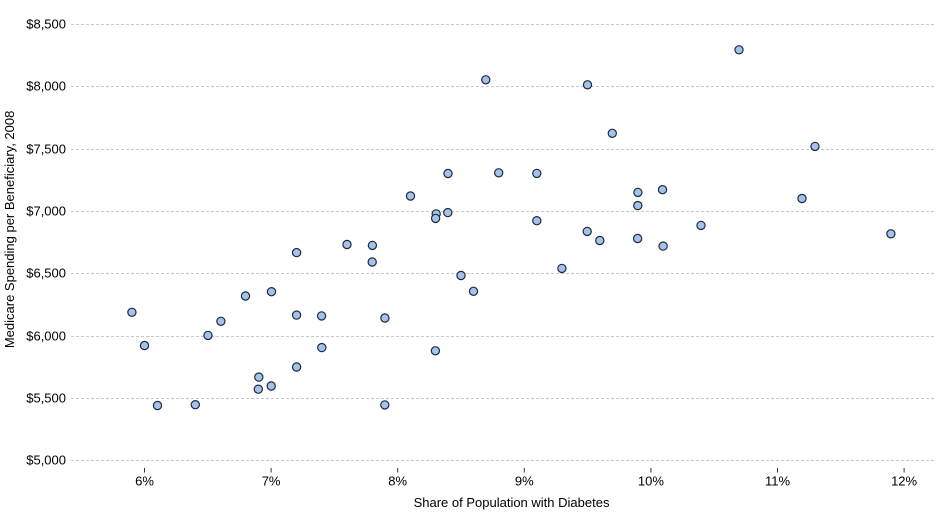 The width and height of the screenshot is (936, 529). Describe the element at coordinates (46, 273) in the screenshot. I see `svg-text: $6,500` at that location.